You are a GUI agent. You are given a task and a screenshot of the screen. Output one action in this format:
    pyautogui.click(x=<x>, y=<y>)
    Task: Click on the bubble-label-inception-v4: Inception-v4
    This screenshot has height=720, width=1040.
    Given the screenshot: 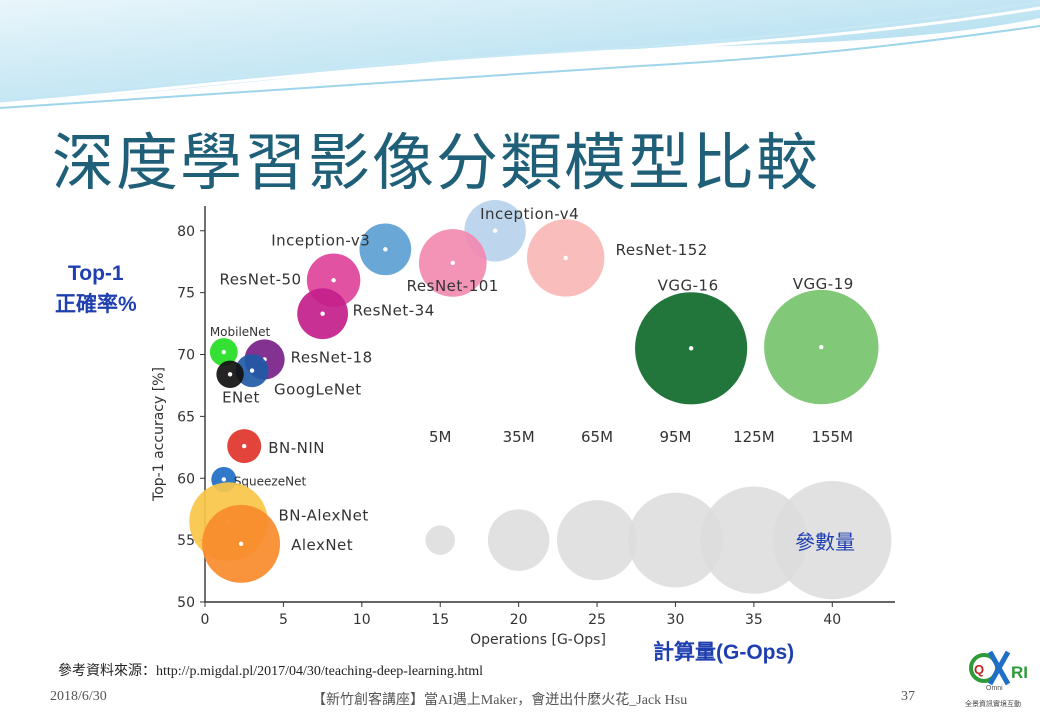 What is the action you would take?
    pyautogui.click(x=529, y=214)
    